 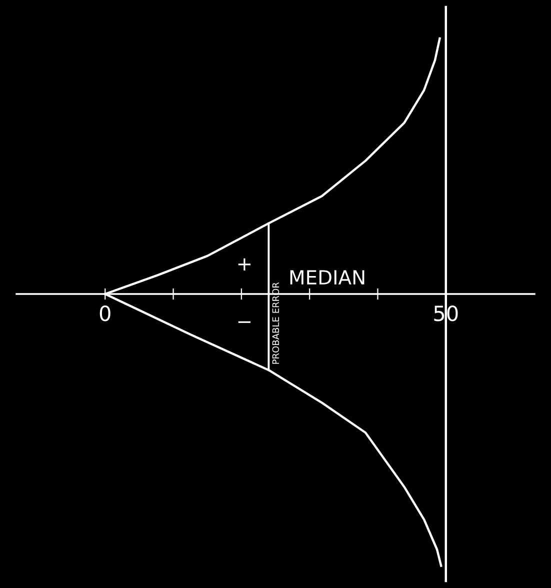 I want to click on x-tick-label: 0, so click(x=105, y=313).